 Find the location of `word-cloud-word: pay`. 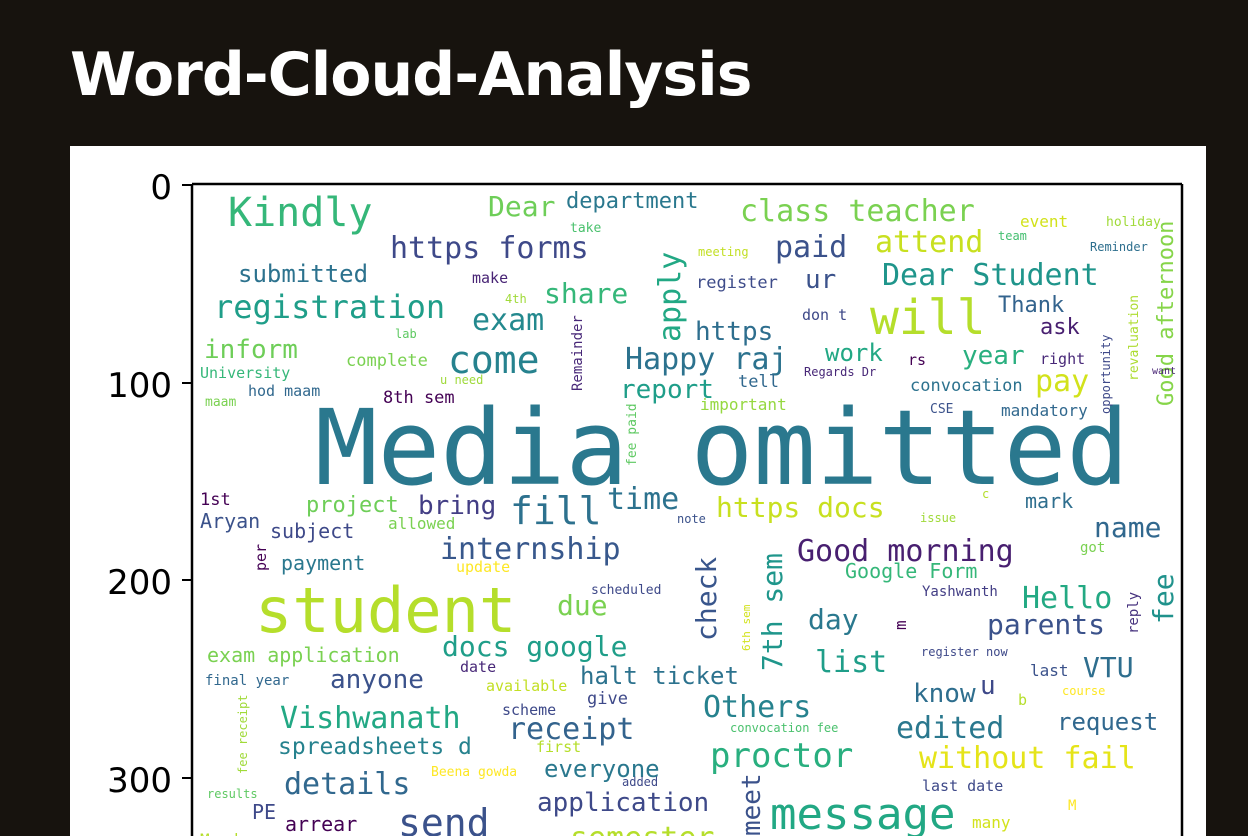

word-cloud-word: pay is located at coordinates (1062, 381).